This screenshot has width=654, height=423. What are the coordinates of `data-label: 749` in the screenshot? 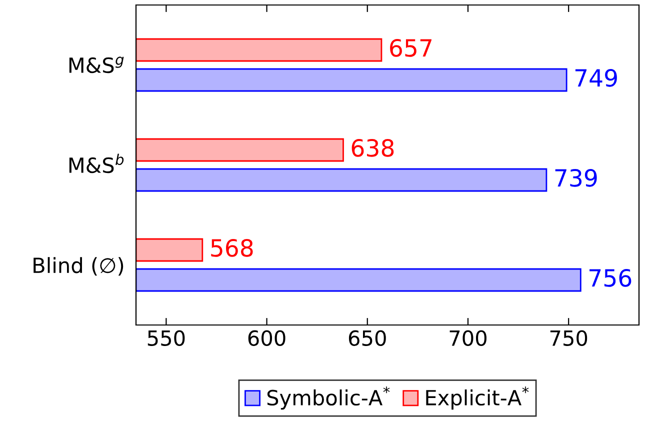 It's located at (596, 77).